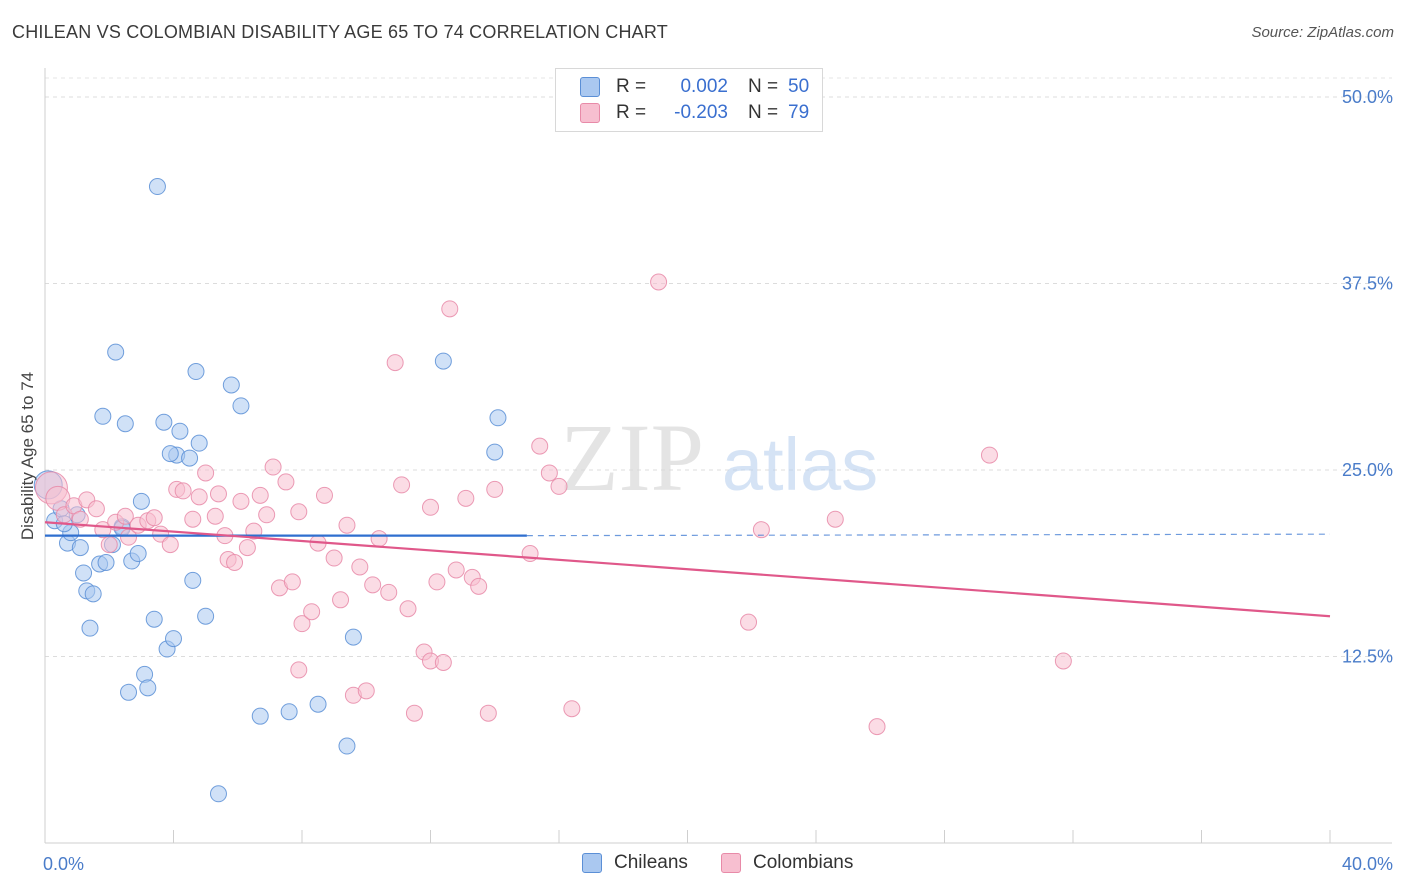 The image size is (1406, 892). I want to click on legend-row-chileans: R = 0.002 N = 50, so click(694, 87).